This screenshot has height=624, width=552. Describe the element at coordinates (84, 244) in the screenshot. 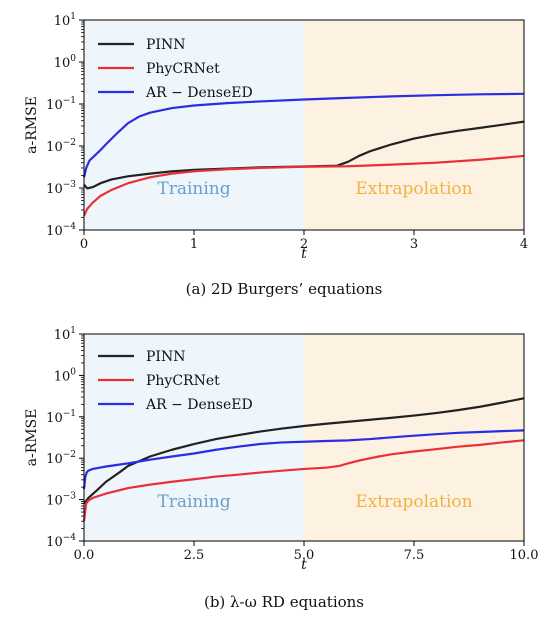

I see `x-tick-label: 0` at that location.